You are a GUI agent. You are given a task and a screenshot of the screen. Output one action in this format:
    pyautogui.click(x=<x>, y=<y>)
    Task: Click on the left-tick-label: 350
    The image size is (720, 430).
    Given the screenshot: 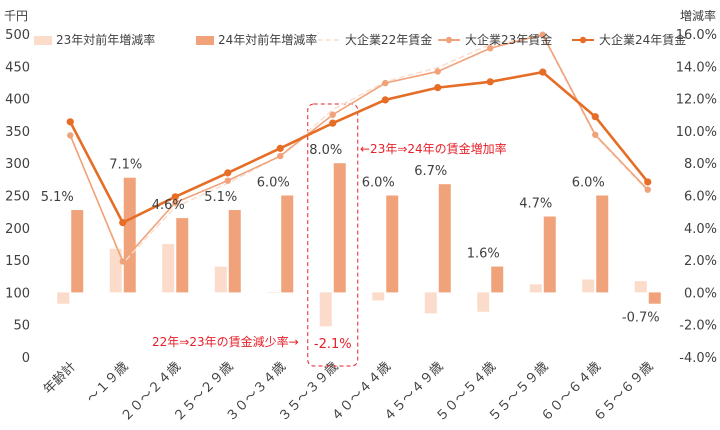 What is the action you would take?
    pyautogui.click(x=17, y=132)
    